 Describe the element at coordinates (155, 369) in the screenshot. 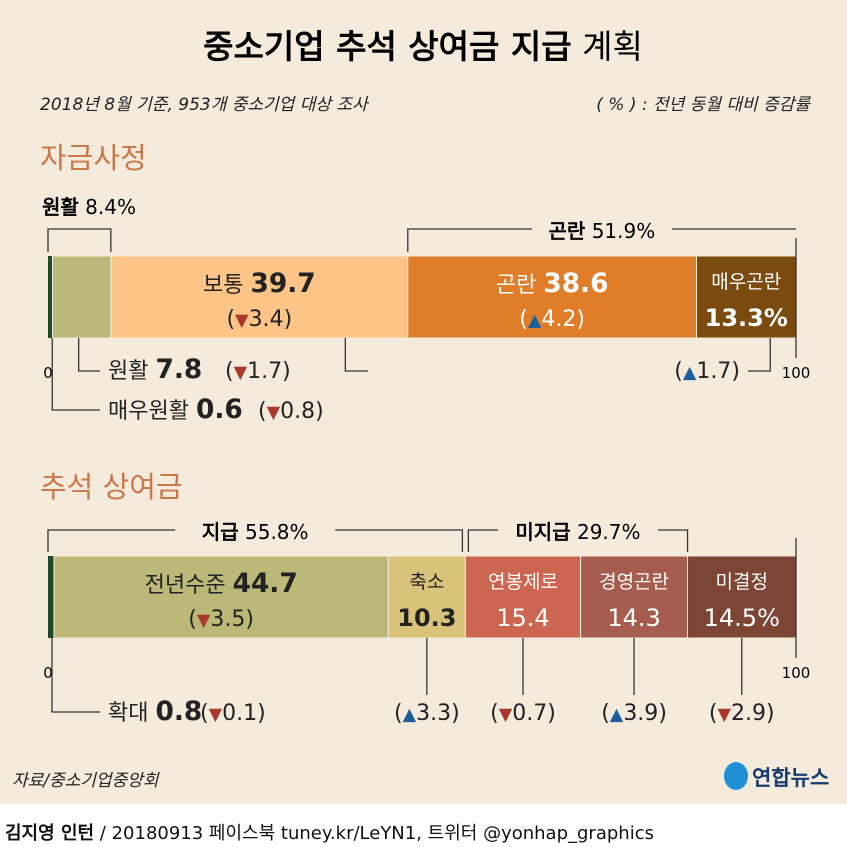

I see `segment-label: 원활 7.8` at that location.